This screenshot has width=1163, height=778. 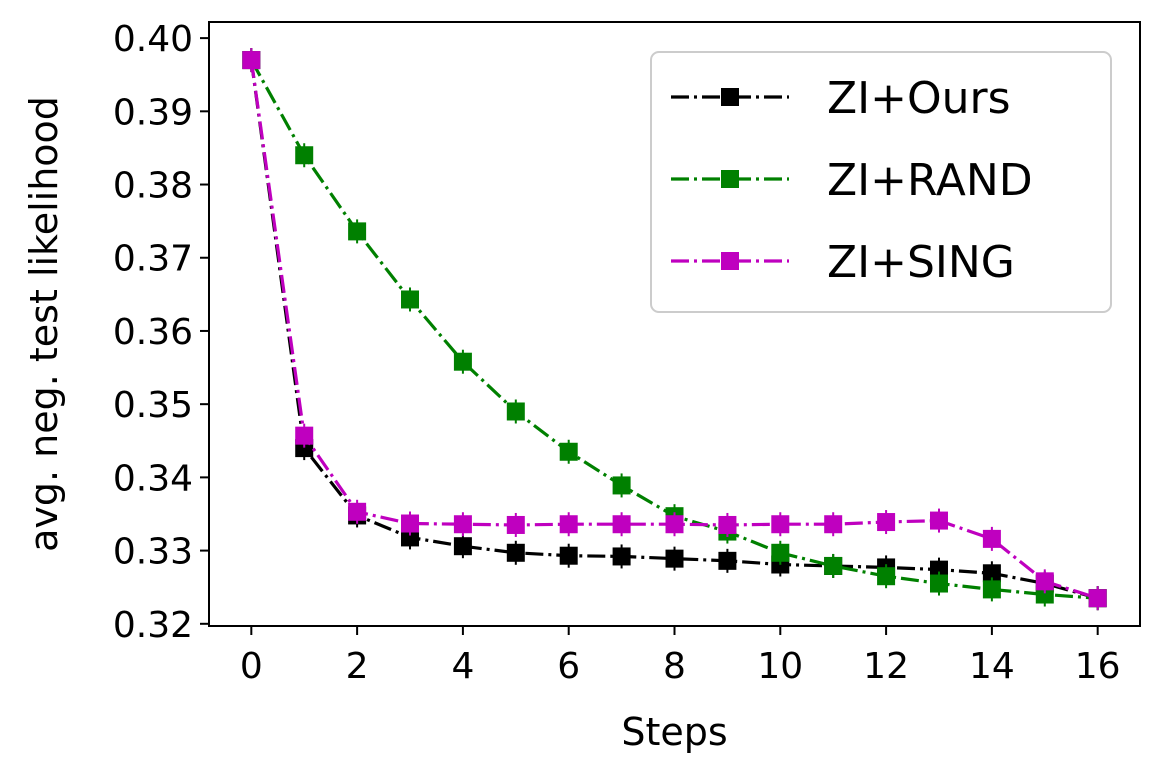 I want to click on x-tick-label: 10, so click(x=780, y=666).